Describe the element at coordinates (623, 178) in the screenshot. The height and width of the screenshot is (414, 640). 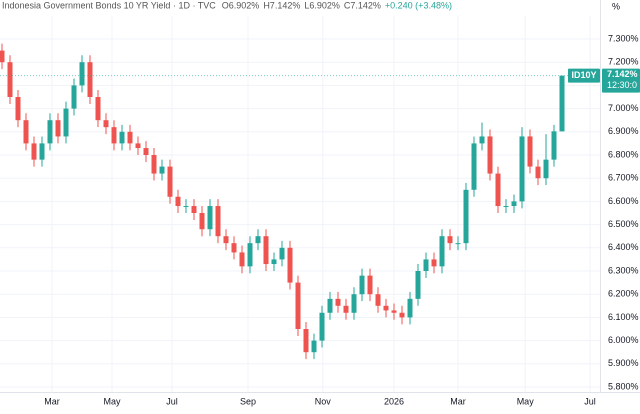
I see `y-tick-label: 6.700%` at that location.